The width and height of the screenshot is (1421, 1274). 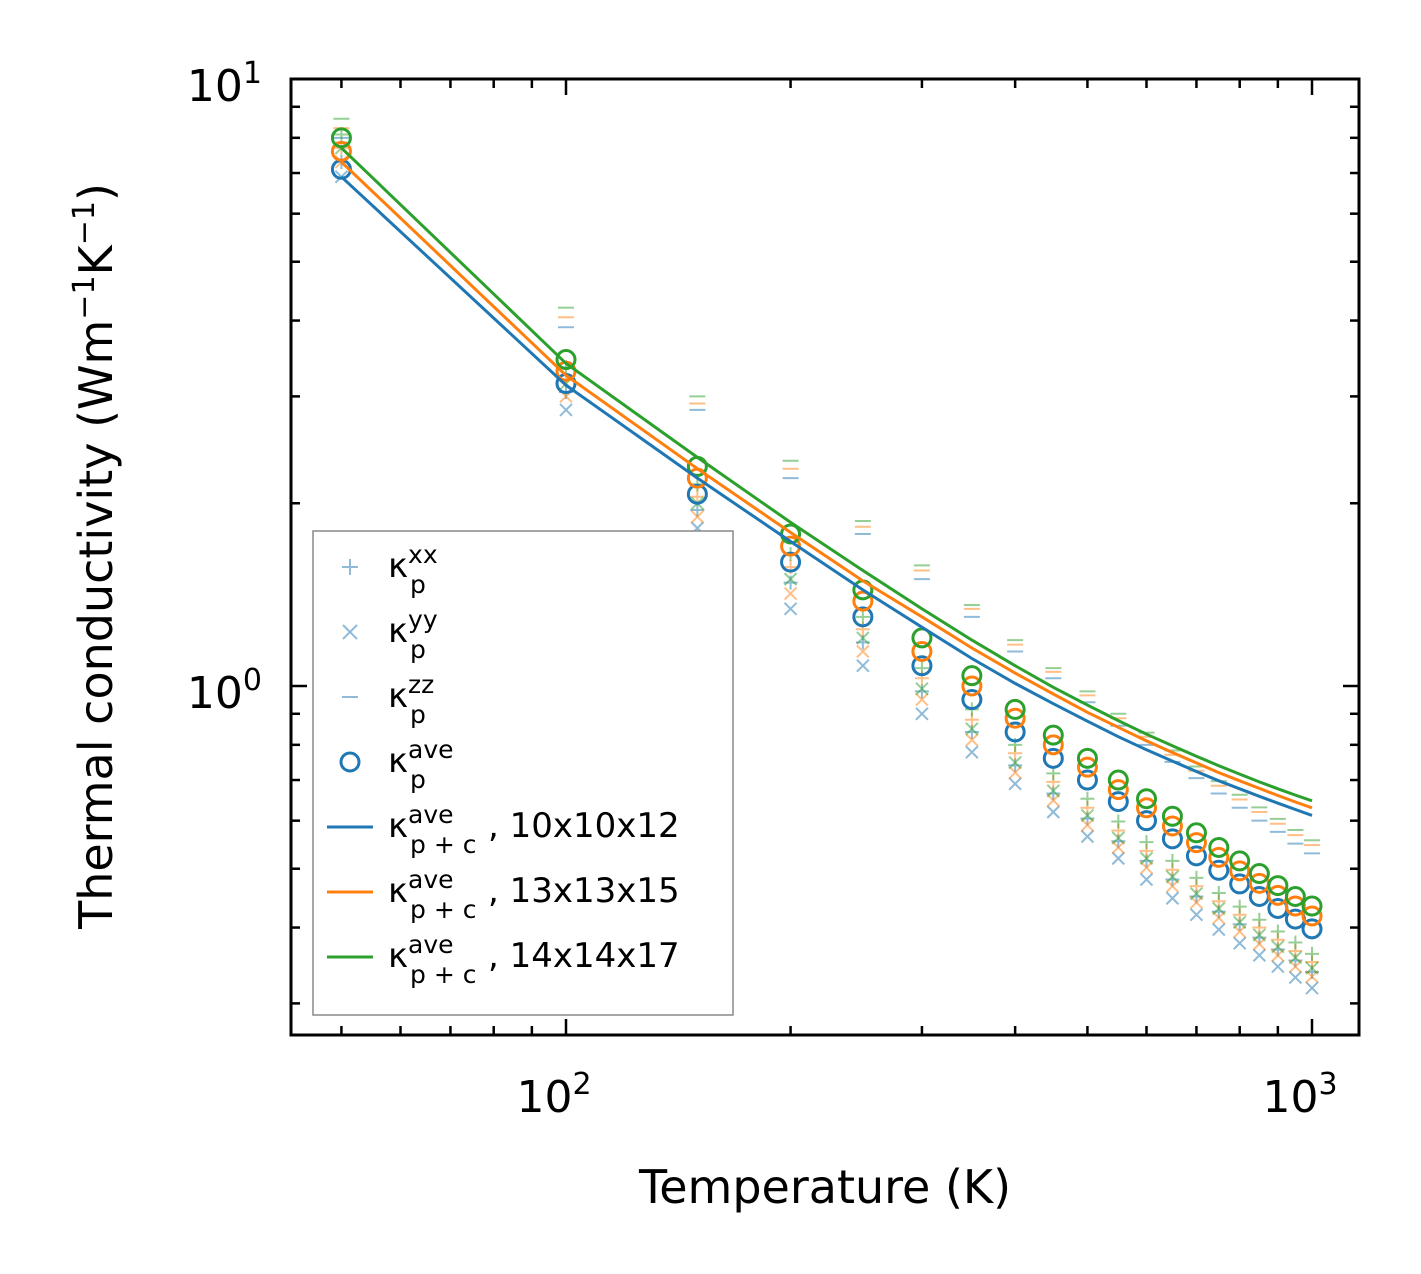 I want to click on legend-label: κave p + c , 13x13x15, so click(x=534, y=894).